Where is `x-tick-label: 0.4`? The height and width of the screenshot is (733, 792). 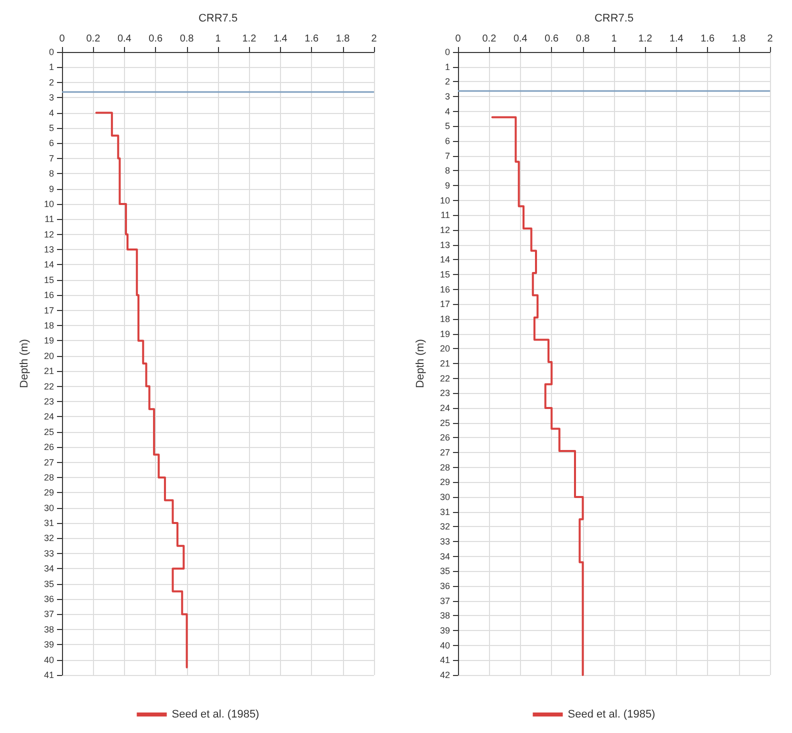
x-tick-label: 0.4 is located at coordinates (520, 39).